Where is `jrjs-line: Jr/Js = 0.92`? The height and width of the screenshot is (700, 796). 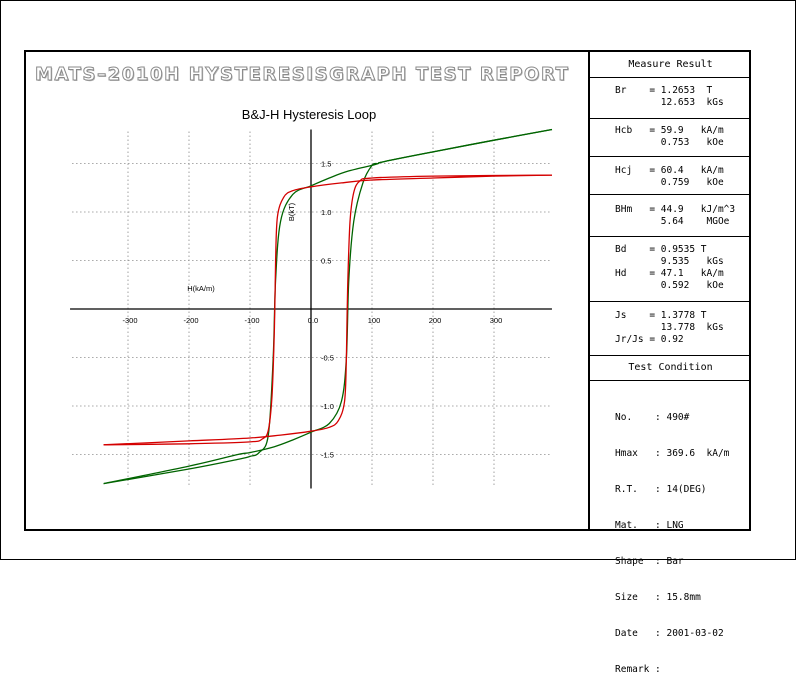
jrjs-line: Jr/Js = 0.92 is located at coordinates (649, 339).